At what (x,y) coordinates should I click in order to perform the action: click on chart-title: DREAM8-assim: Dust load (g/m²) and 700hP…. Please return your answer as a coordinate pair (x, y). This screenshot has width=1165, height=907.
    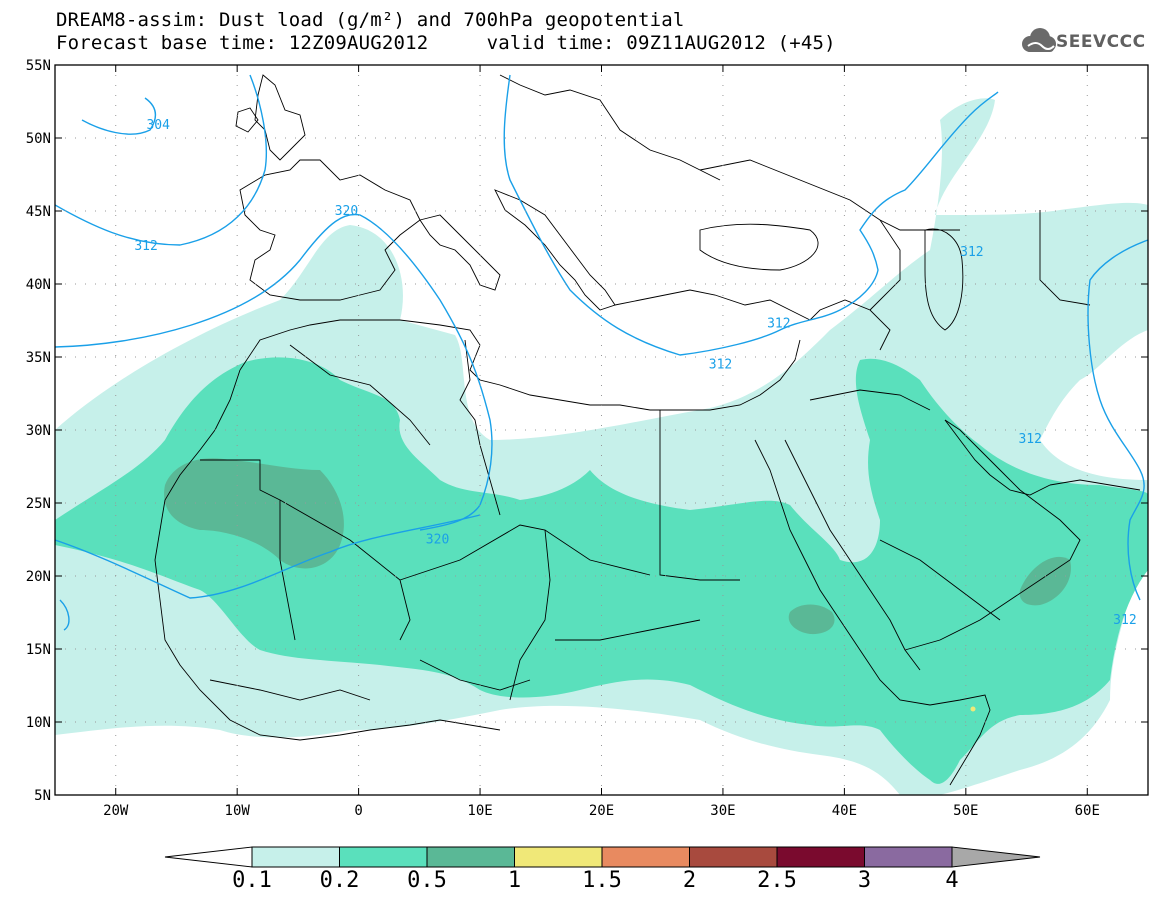
    Looking at the image, I should click on (370, 20).